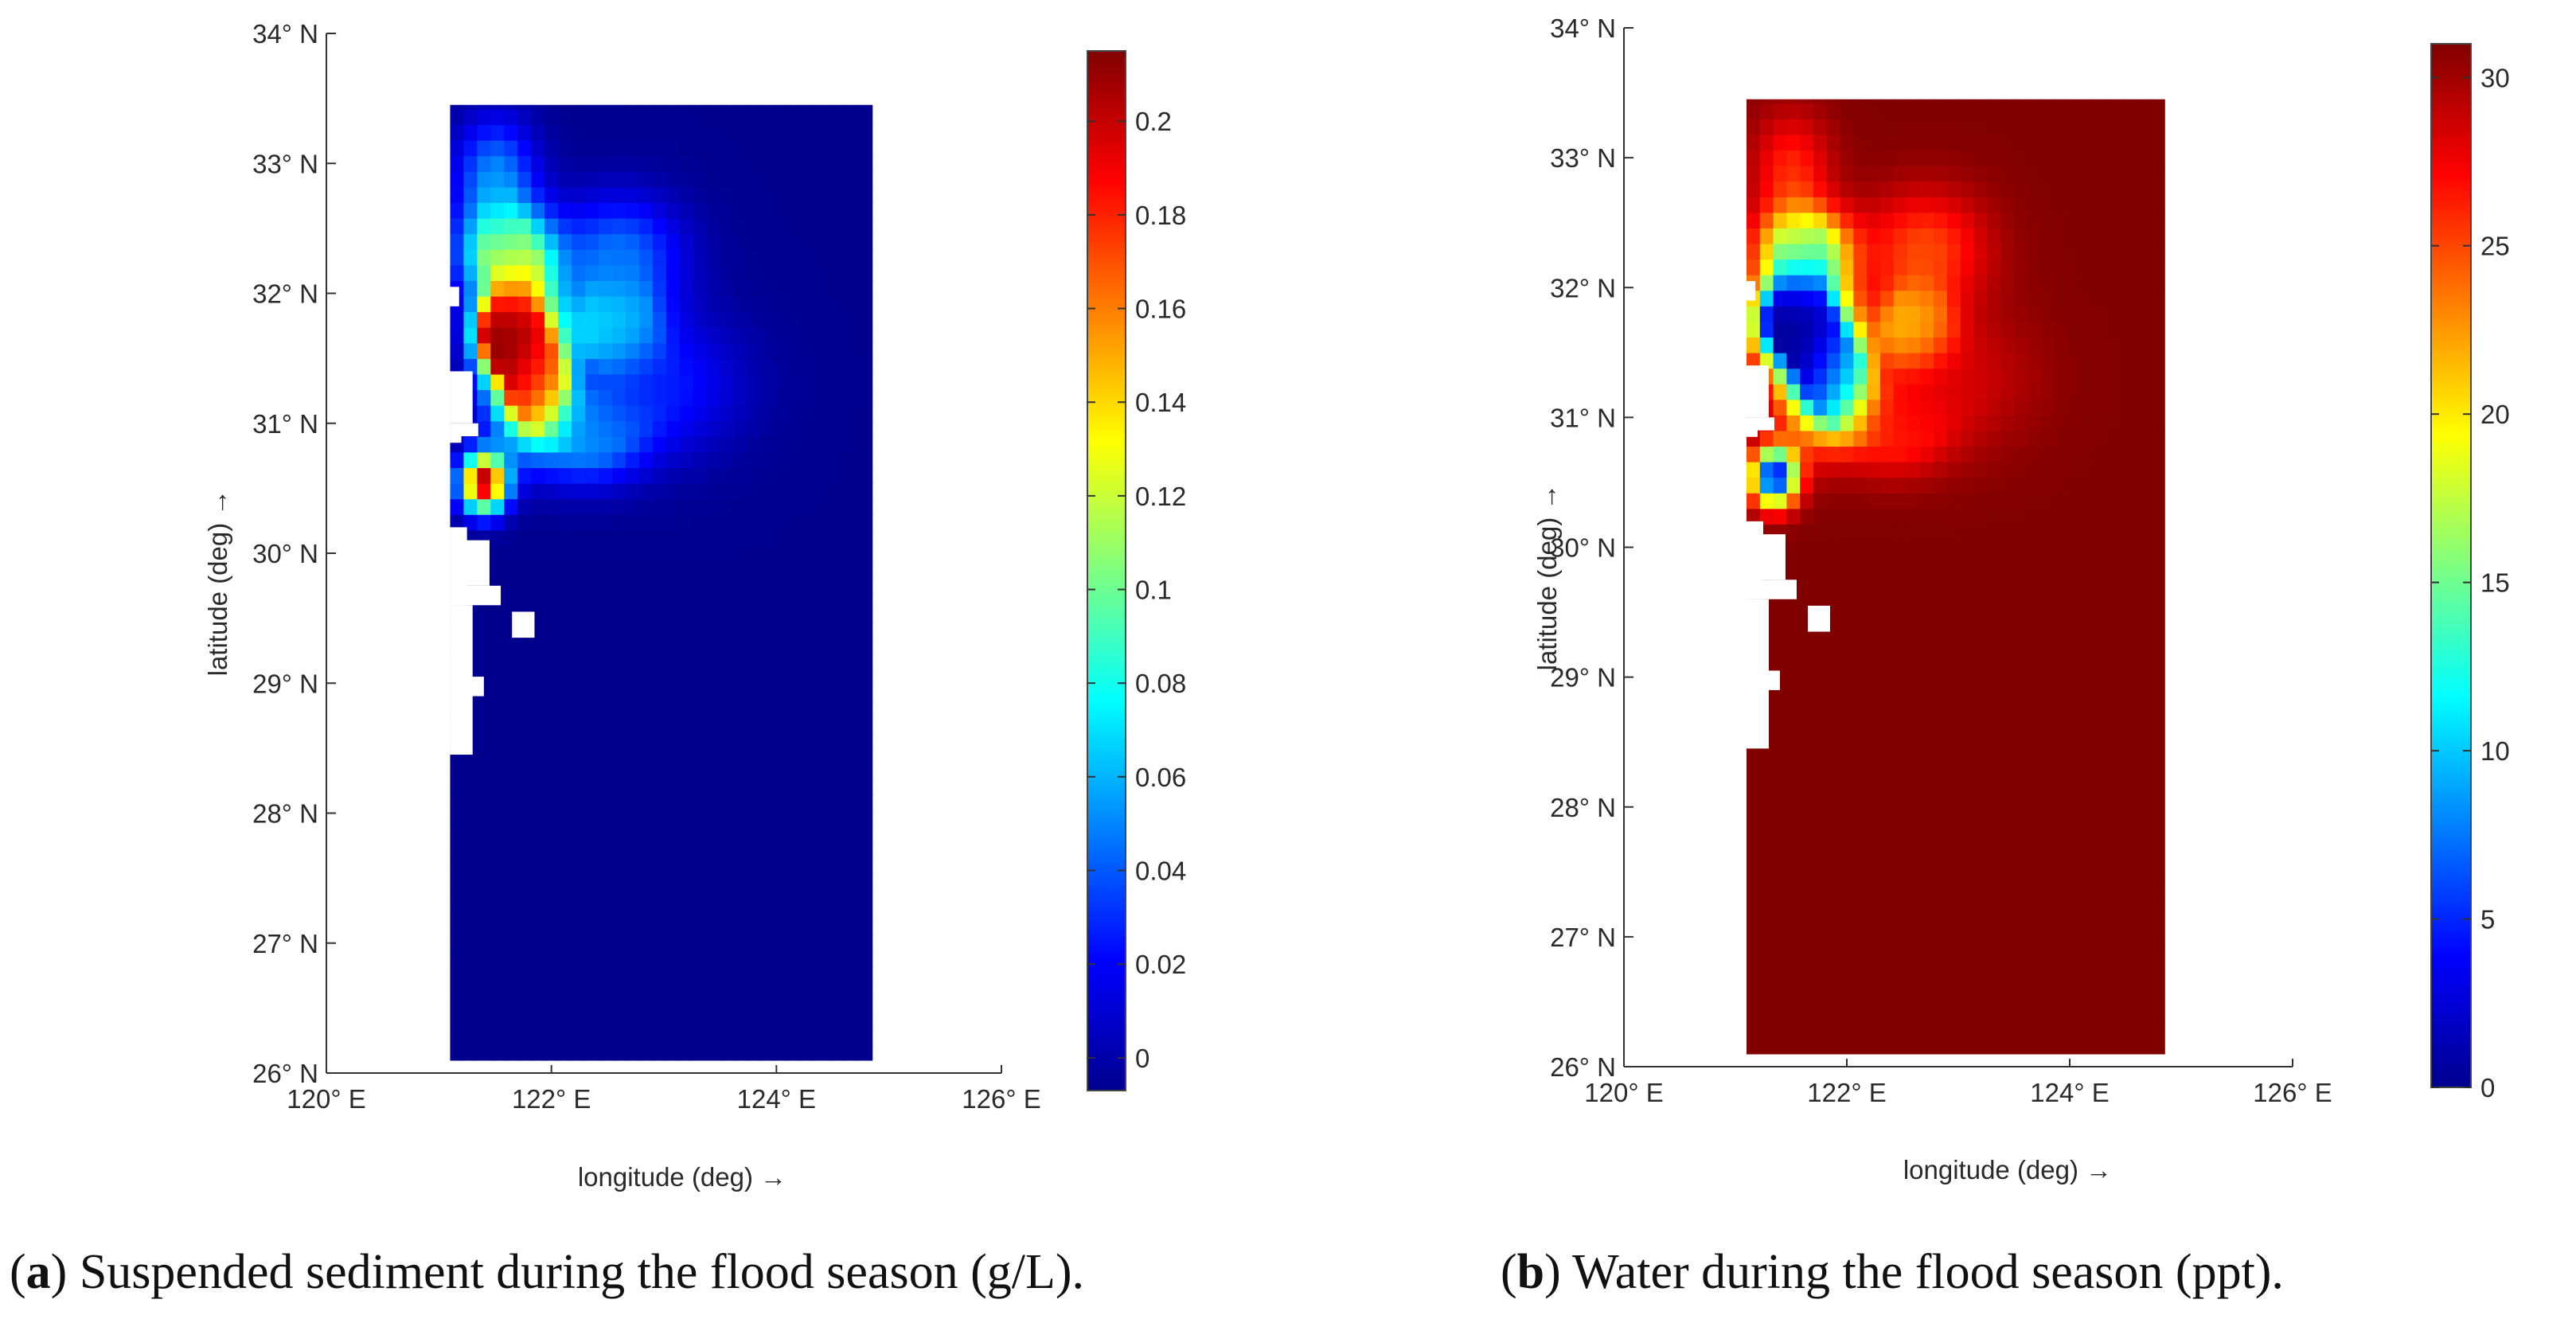  What do you see at coordinates (1160, 683) in the screenshot?
I see `colorbar-tick-label: 0.08` at bounding box center [1160, 683].